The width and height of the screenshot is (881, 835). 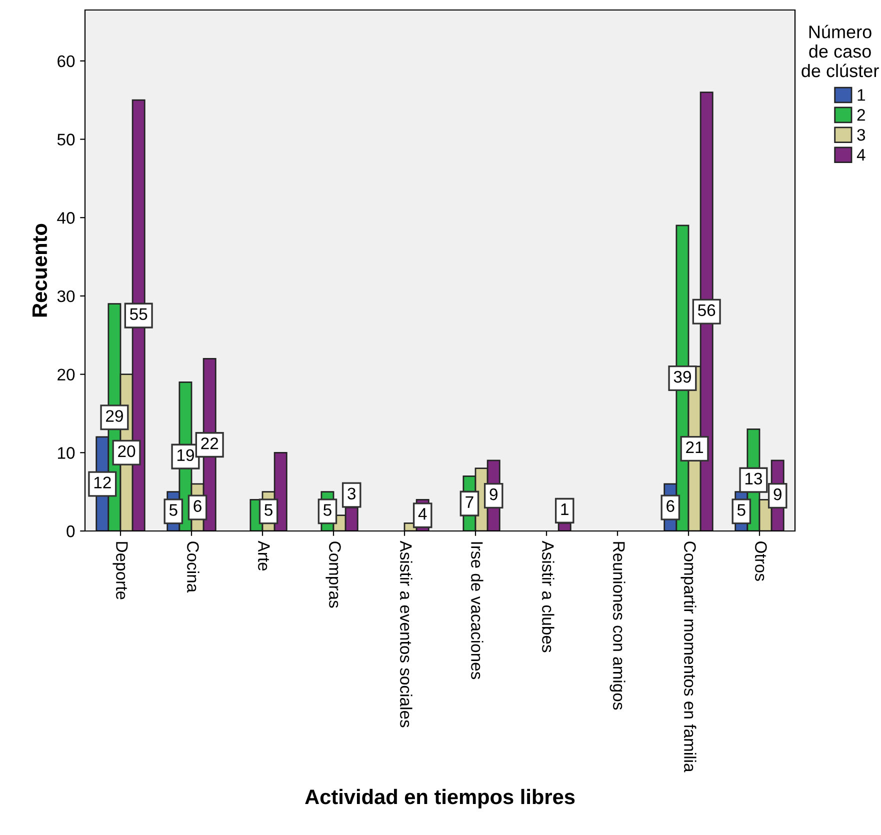 What do you see at coordinates (761, 561) in the screenshot?
I see `x-tick-label: Otros` at bounding box center [761, 561].